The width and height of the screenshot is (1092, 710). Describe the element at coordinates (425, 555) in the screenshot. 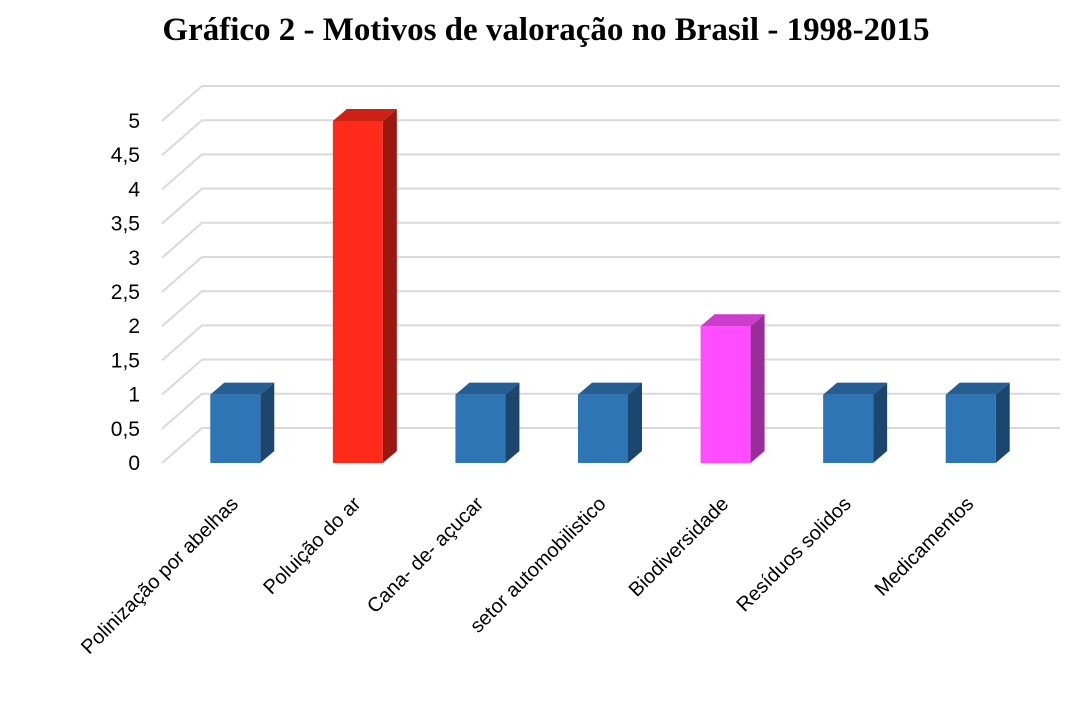

I see `x-tick-label: Cana- de- açucar` at that location.